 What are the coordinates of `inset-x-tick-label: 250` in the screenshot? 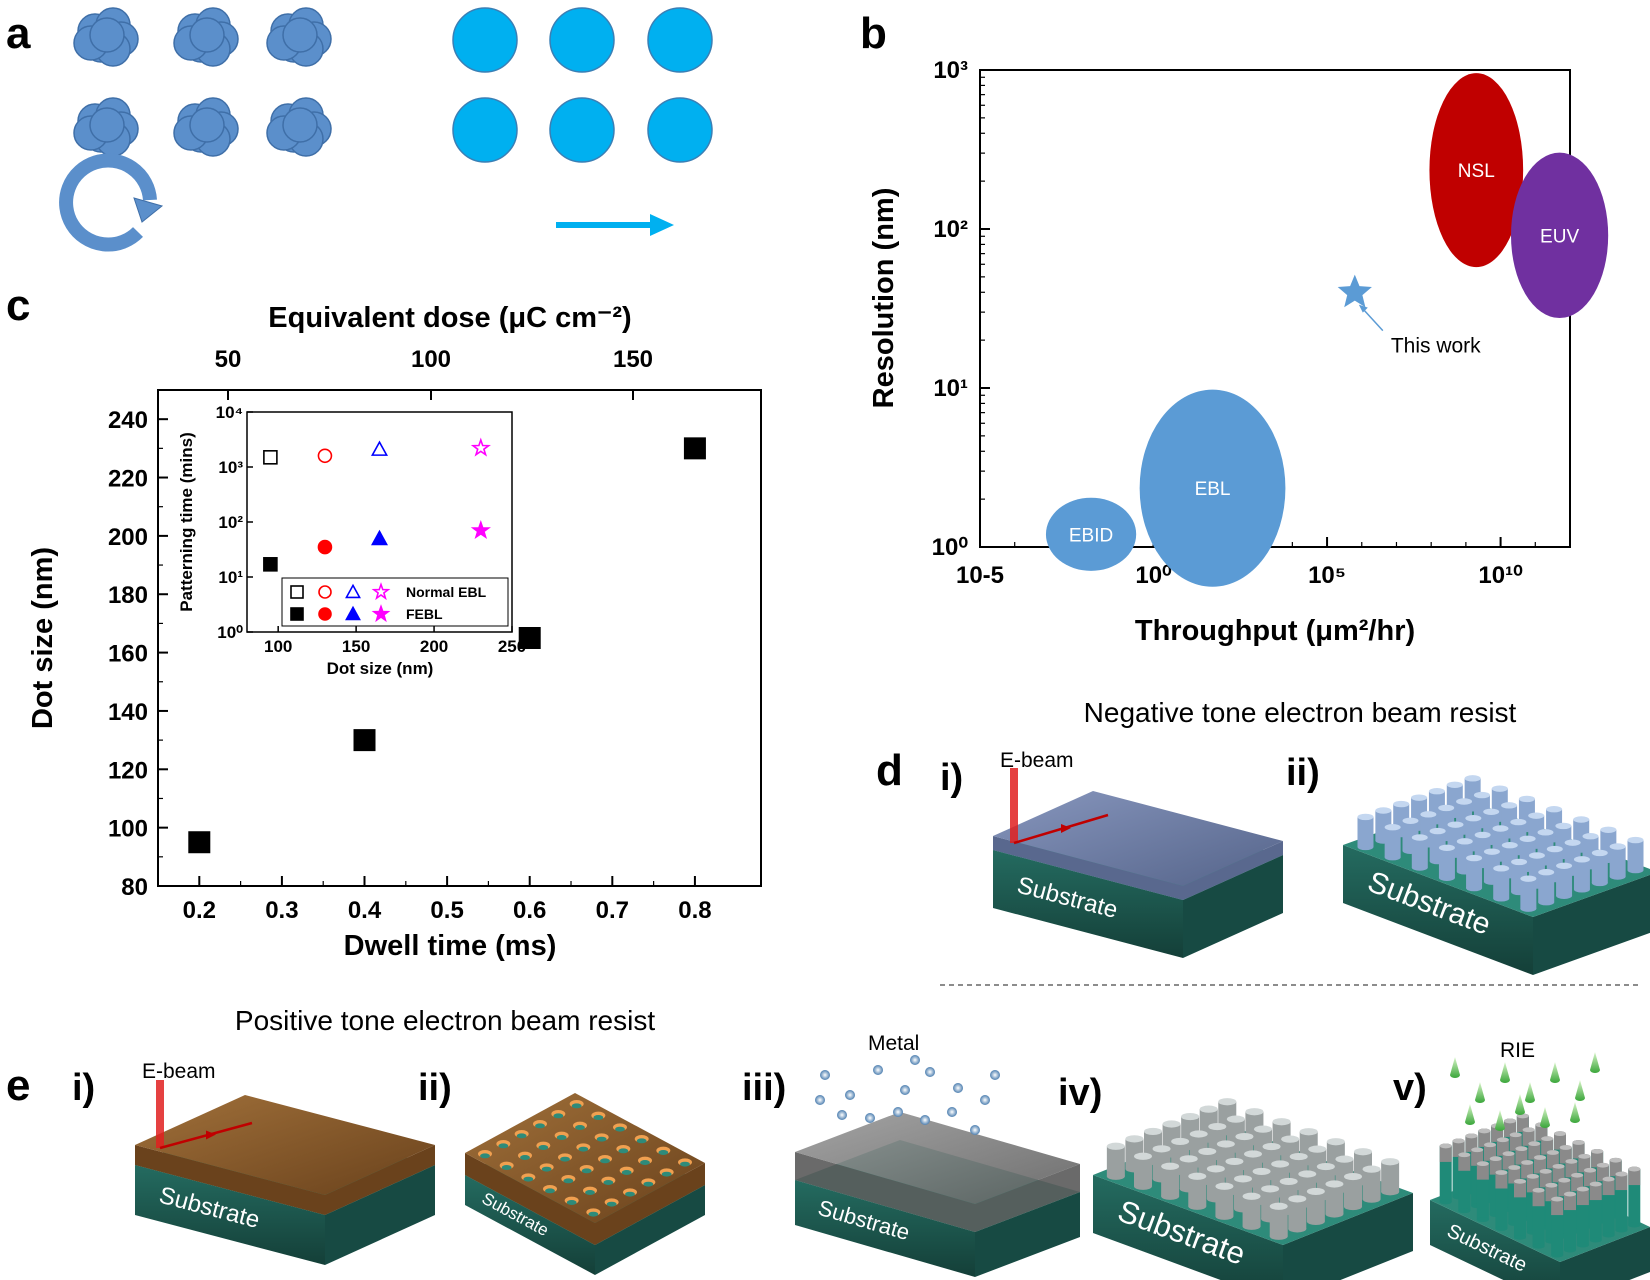 It's located at (512, 646).